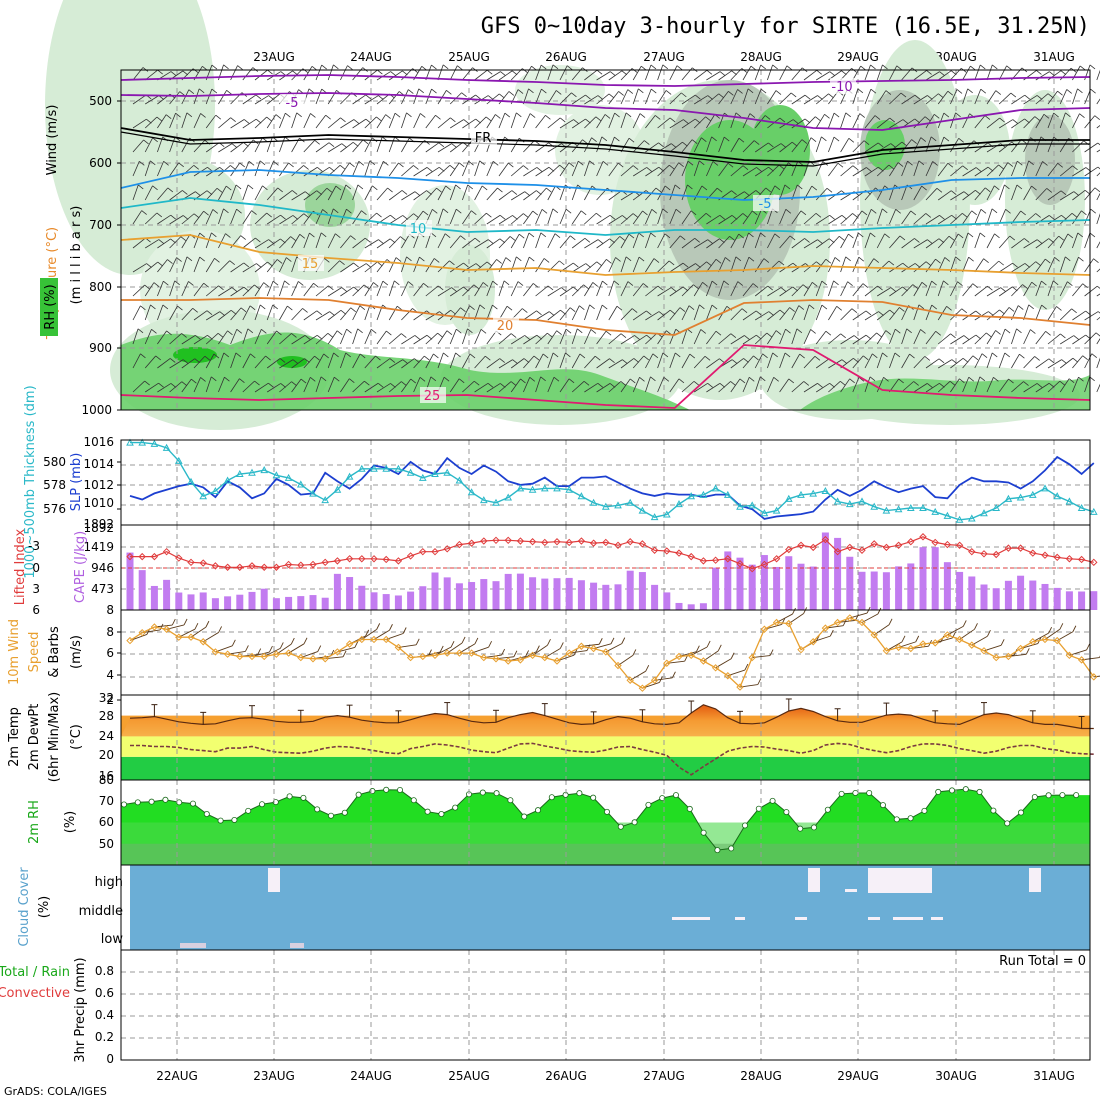  What do you see at coordinates (30, 481) in the screenshot?
I see `thickness-axis-label: 1000~500mb Thickness (dm)` at bounding box center [30, 481].